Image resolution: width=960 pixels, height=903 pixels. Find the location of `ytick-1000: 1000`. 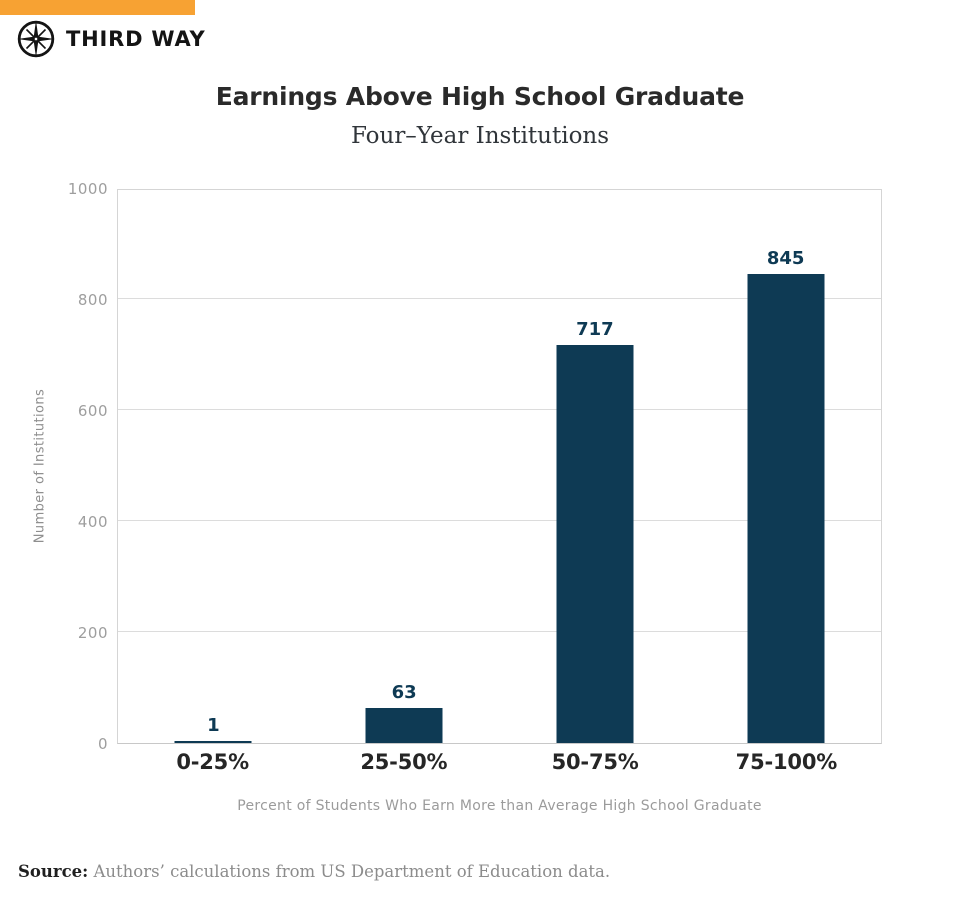

ytick-1000: 1000 is located at coordinates (87, 189).